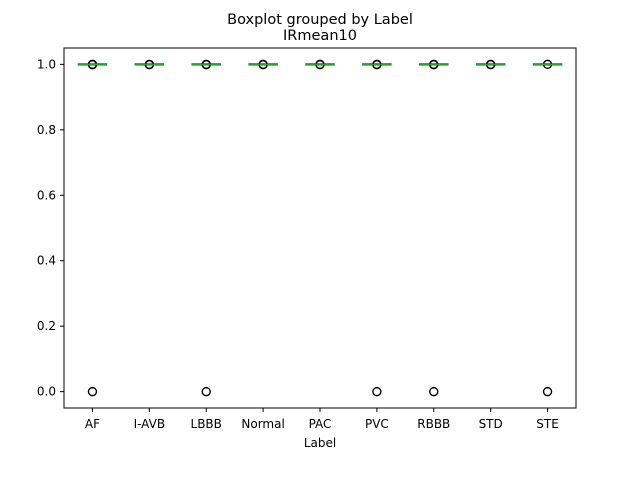 The image size is (640, 480). Describe the element at coordinates (491, 424) in the screenshot. I see `x-tick-label: STD` at that location.